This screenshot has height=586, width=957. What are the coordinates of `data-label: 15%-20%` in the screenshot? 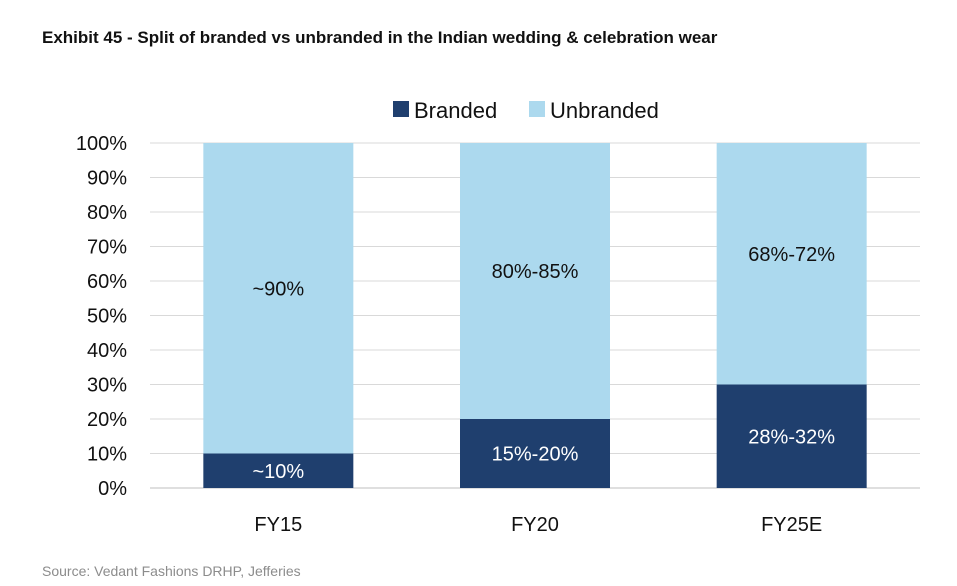 It's located at (535, 455).